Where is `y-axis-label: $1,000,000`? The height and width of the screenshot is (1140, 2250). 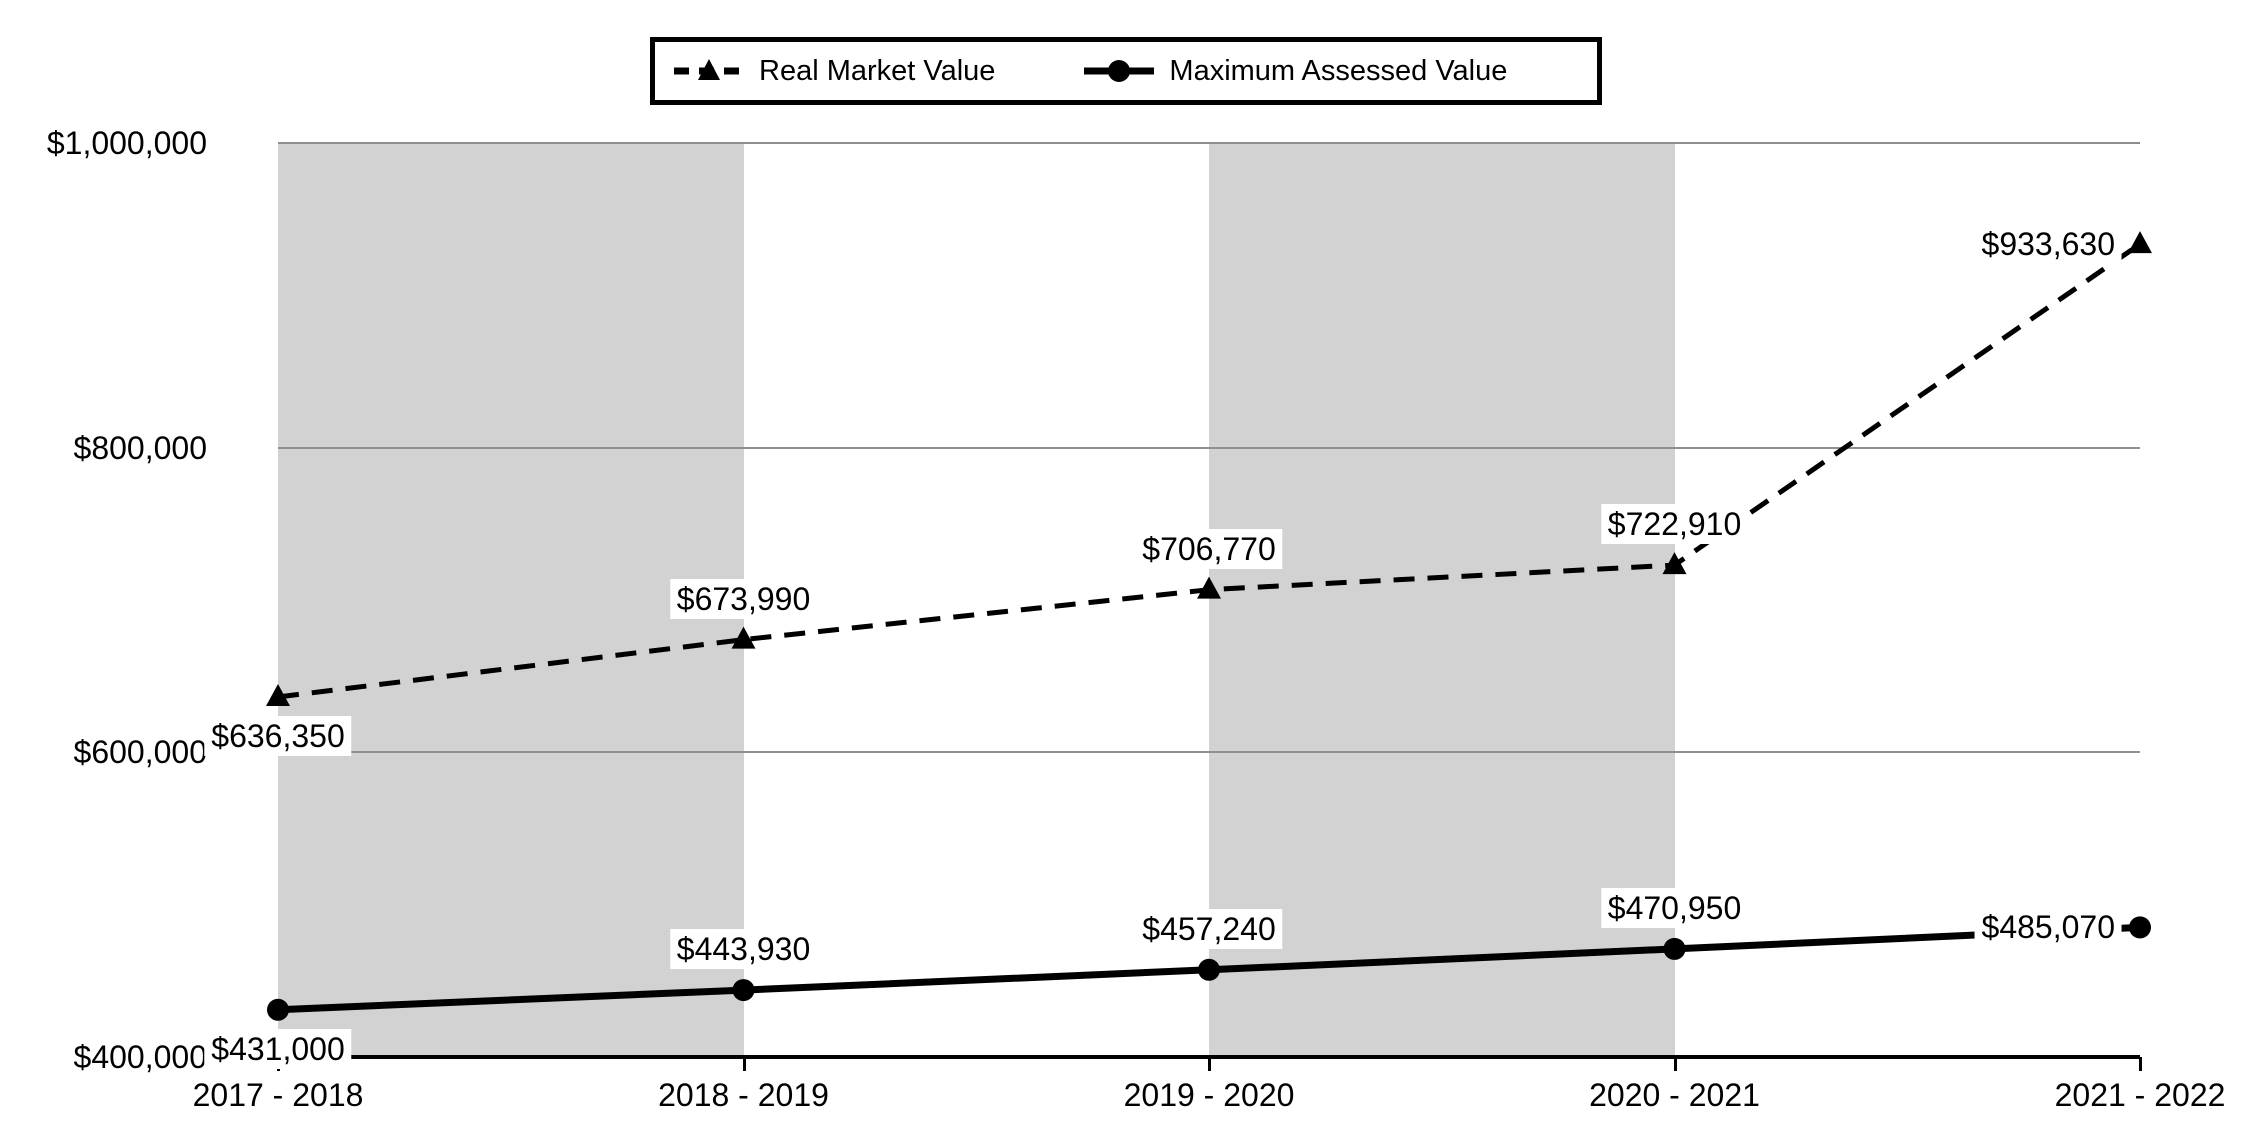 y-axis-label: $1,000,000 is located at coordinates (126, 143).